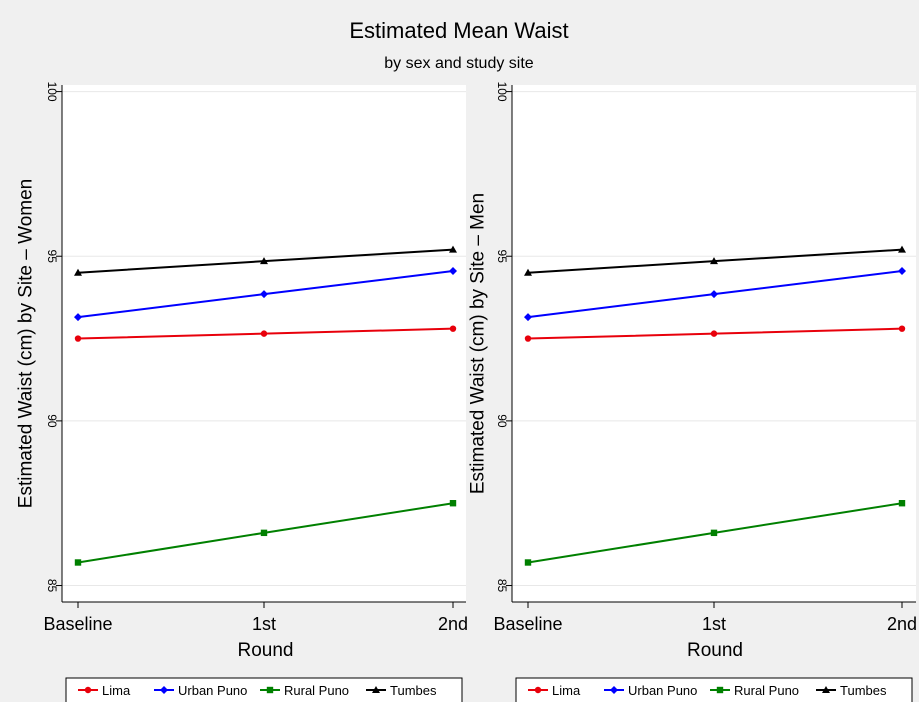 The width and height of the screenshot is (919, 702). I want to click on figure-title: Estimated Mean Waist, so click(458, 30).